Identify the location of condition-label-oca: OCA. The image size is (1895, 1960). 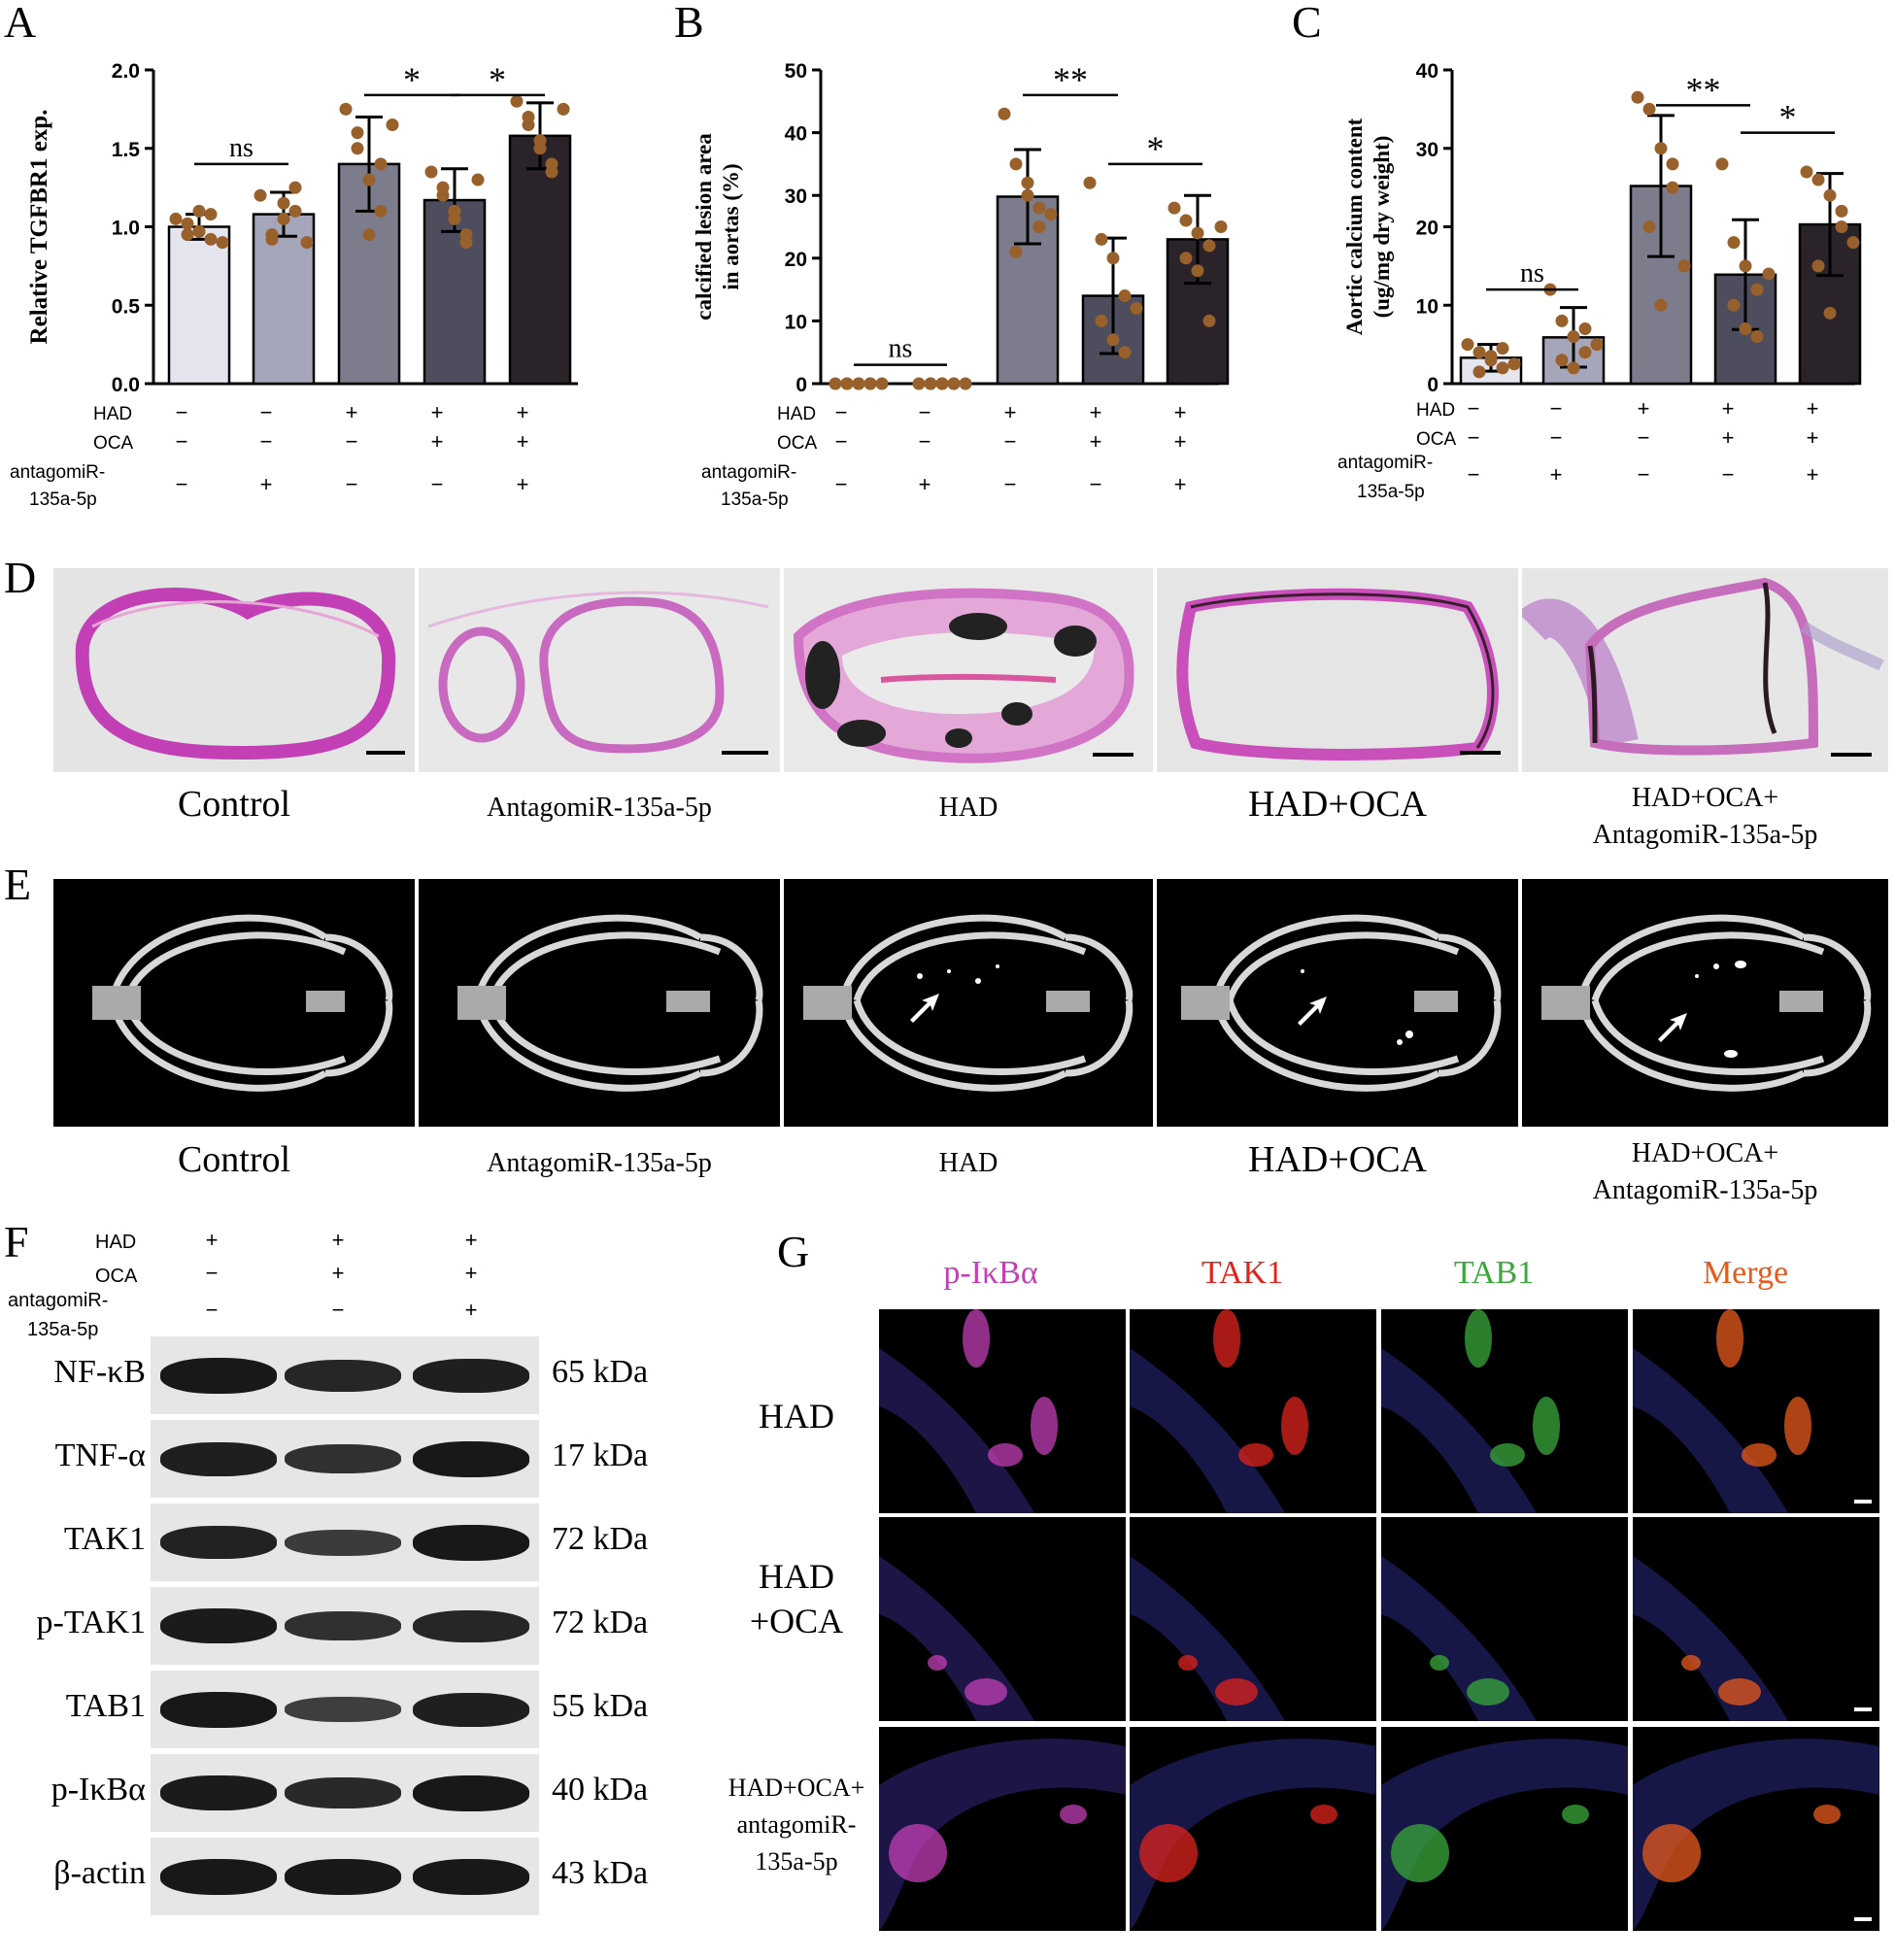
(113, 443).